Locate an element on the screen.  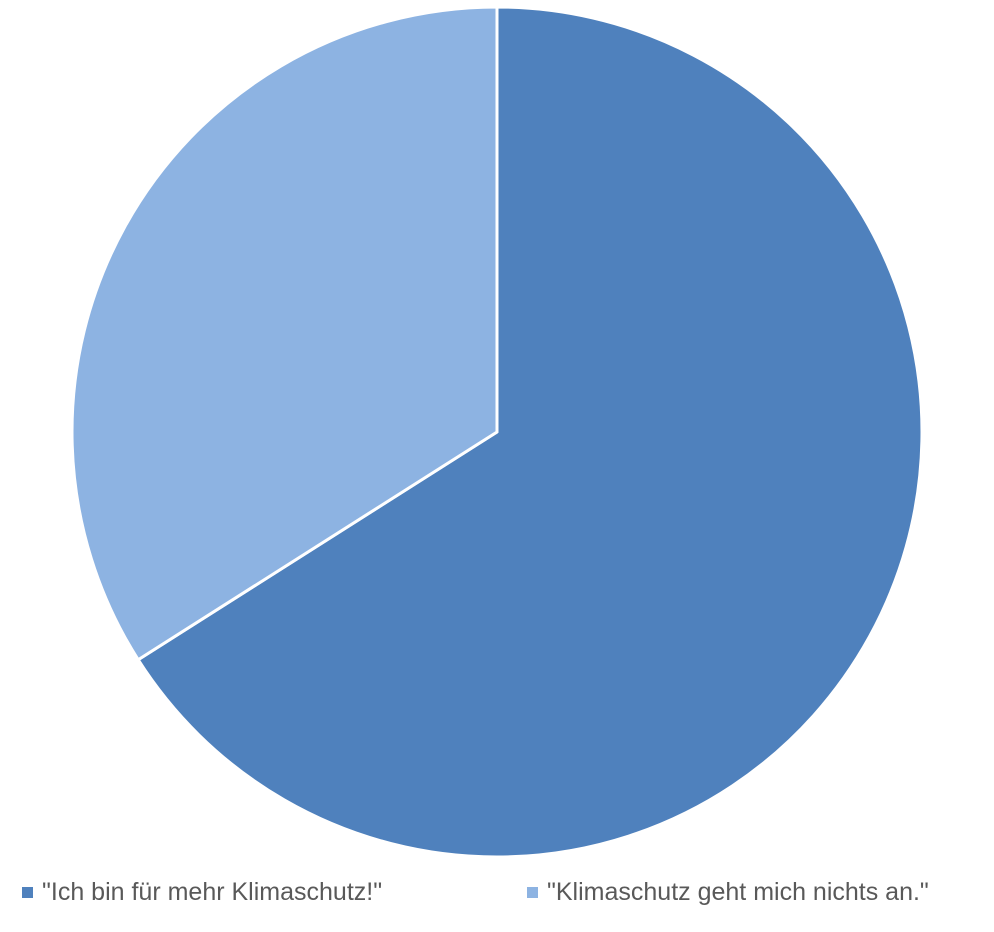
legend-item-klimaschutz-yes: "Ich bin für mehr Klimaschutz!" is located at coordinates (202, 892).